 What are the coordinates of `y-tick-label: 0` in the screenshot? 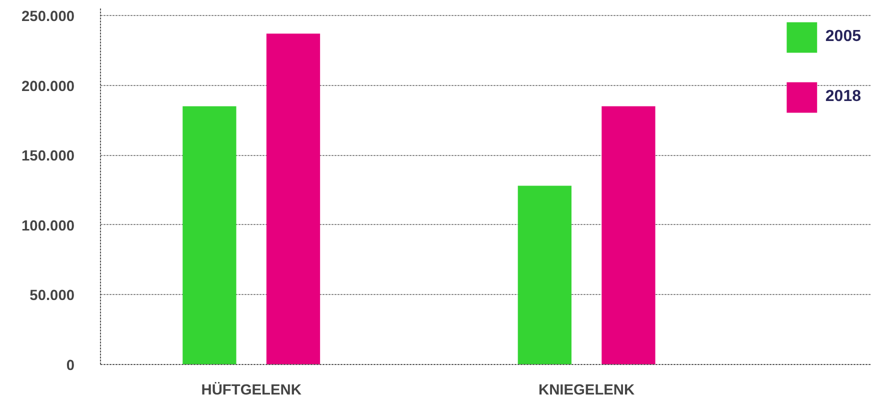 It's located at (70, 366).